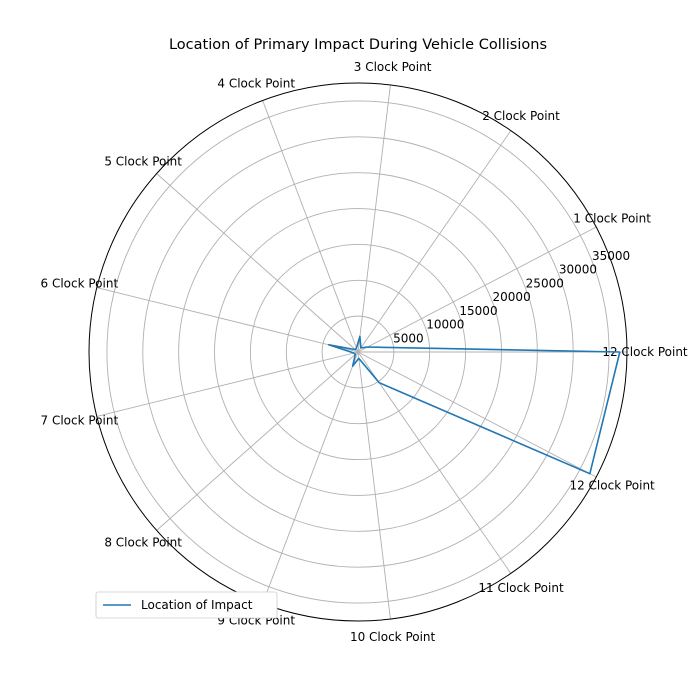 This screenshot has width=700, height=700. I want to click on radial-tick-5: 30000, so click(578, 270).